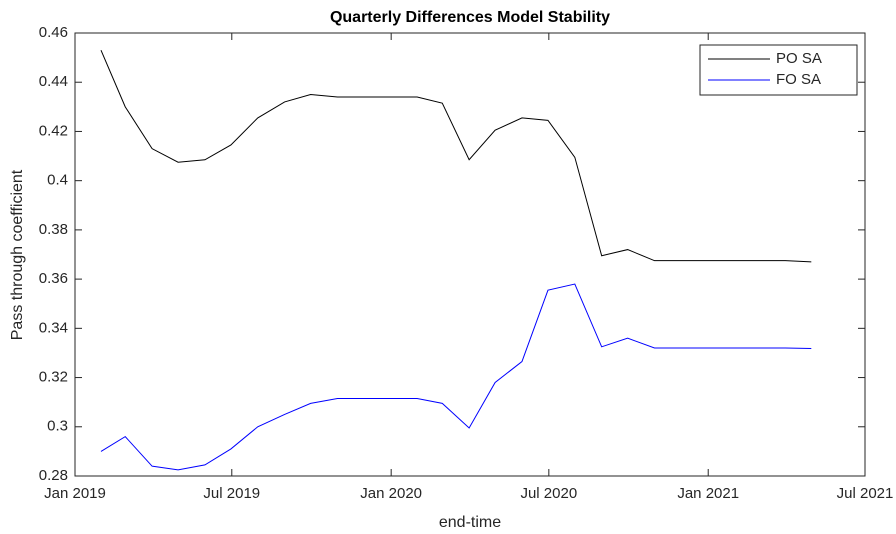  What do you see at coordinates (57, 426) in the screenshot?
I see `y-tick-label: 0.3` at bounding box center [57, 426].